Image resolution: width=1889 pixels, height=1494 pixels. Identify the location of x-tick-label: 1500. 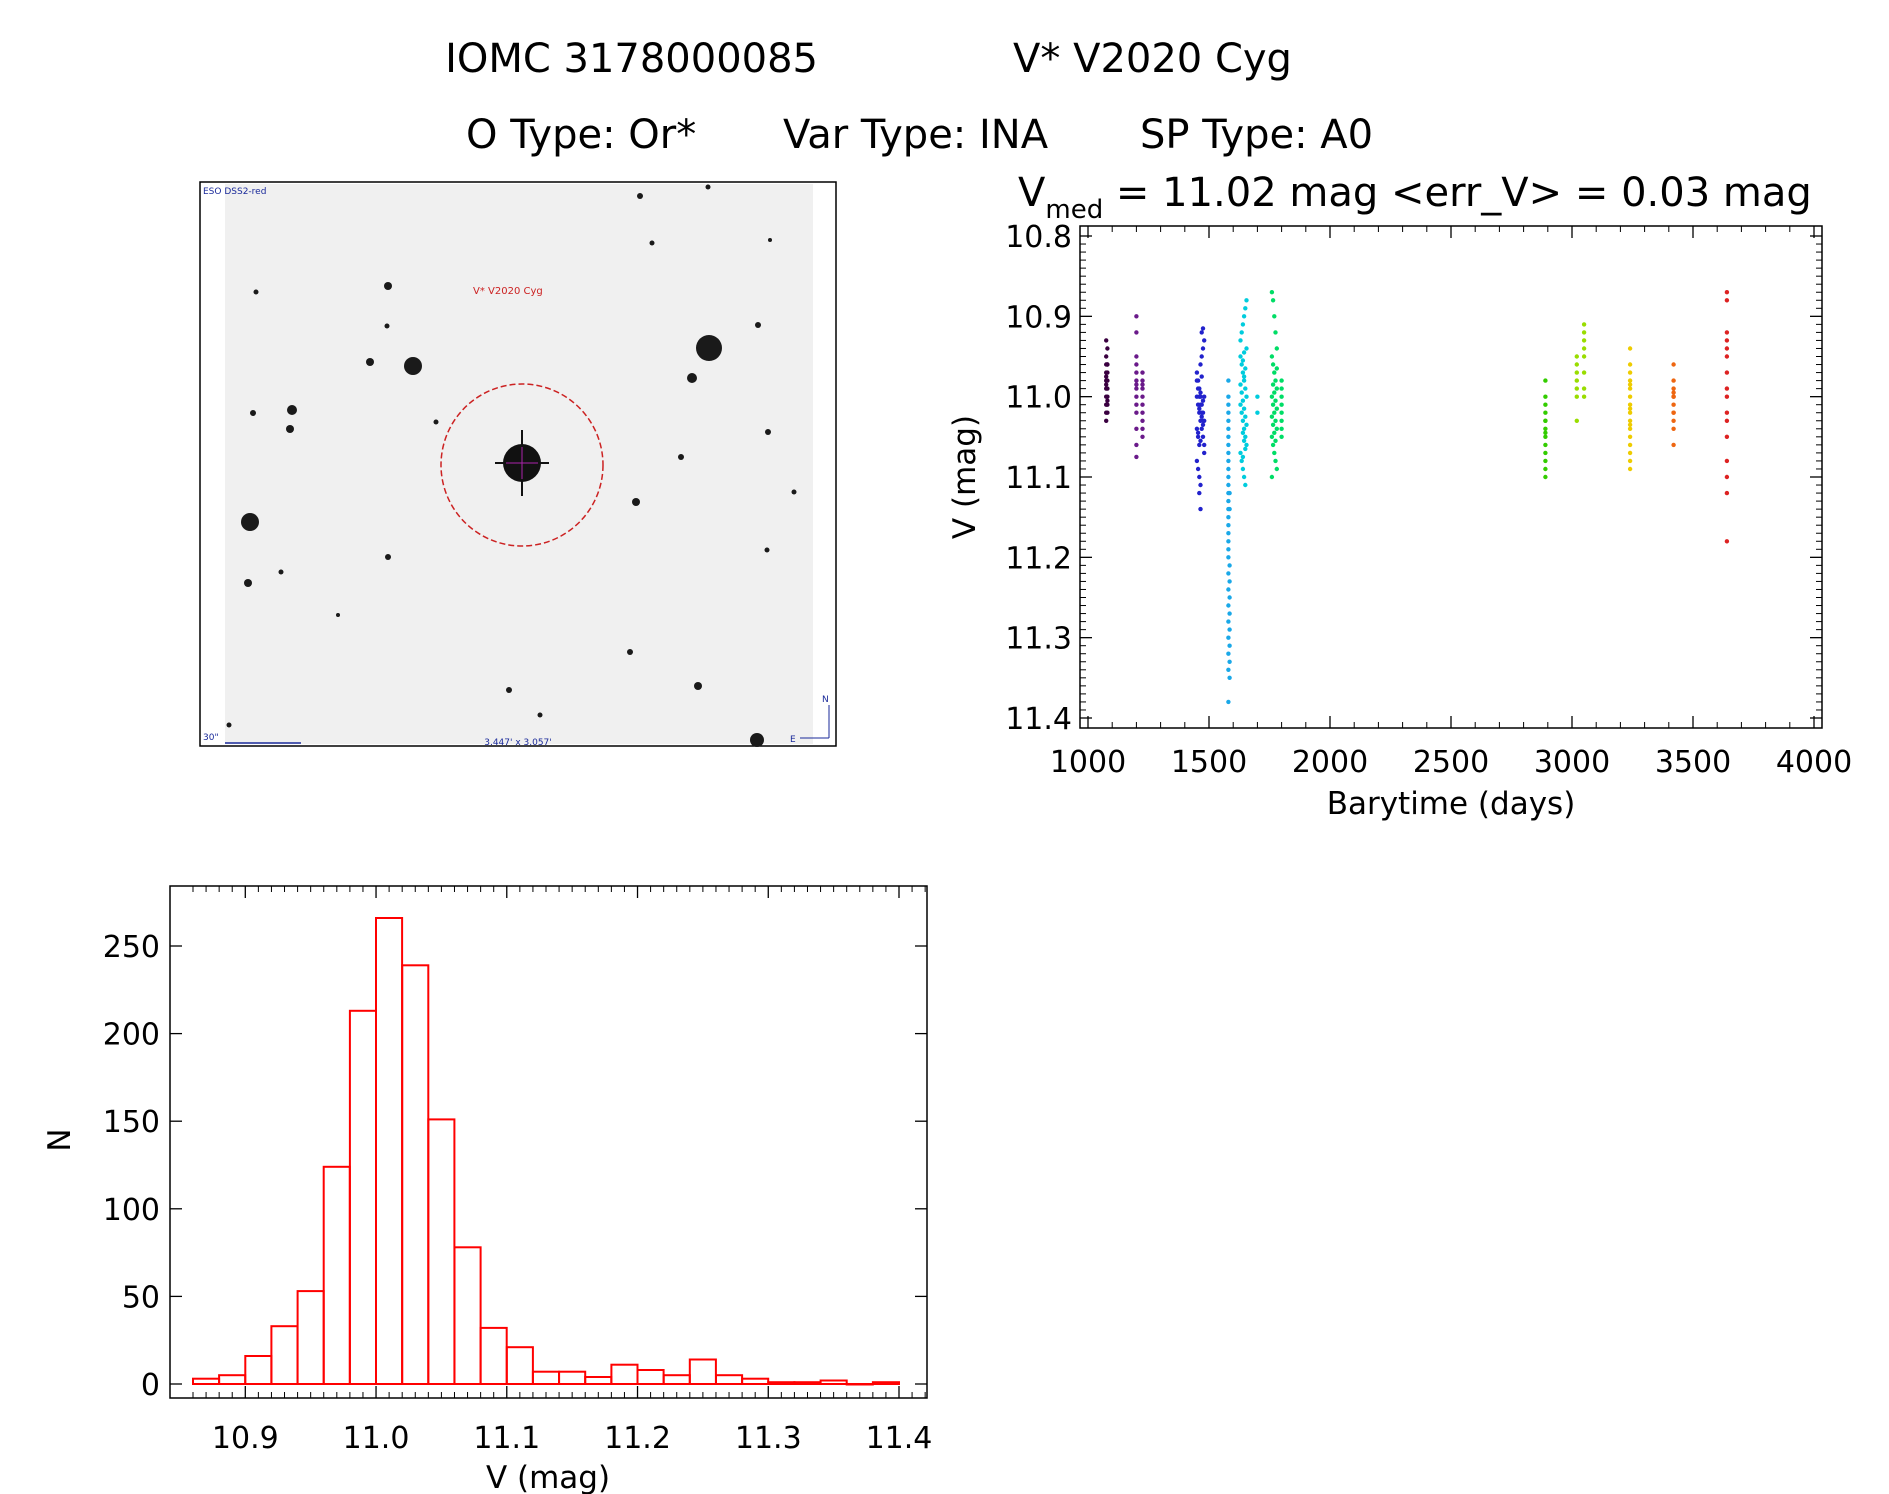
(1209, 762).